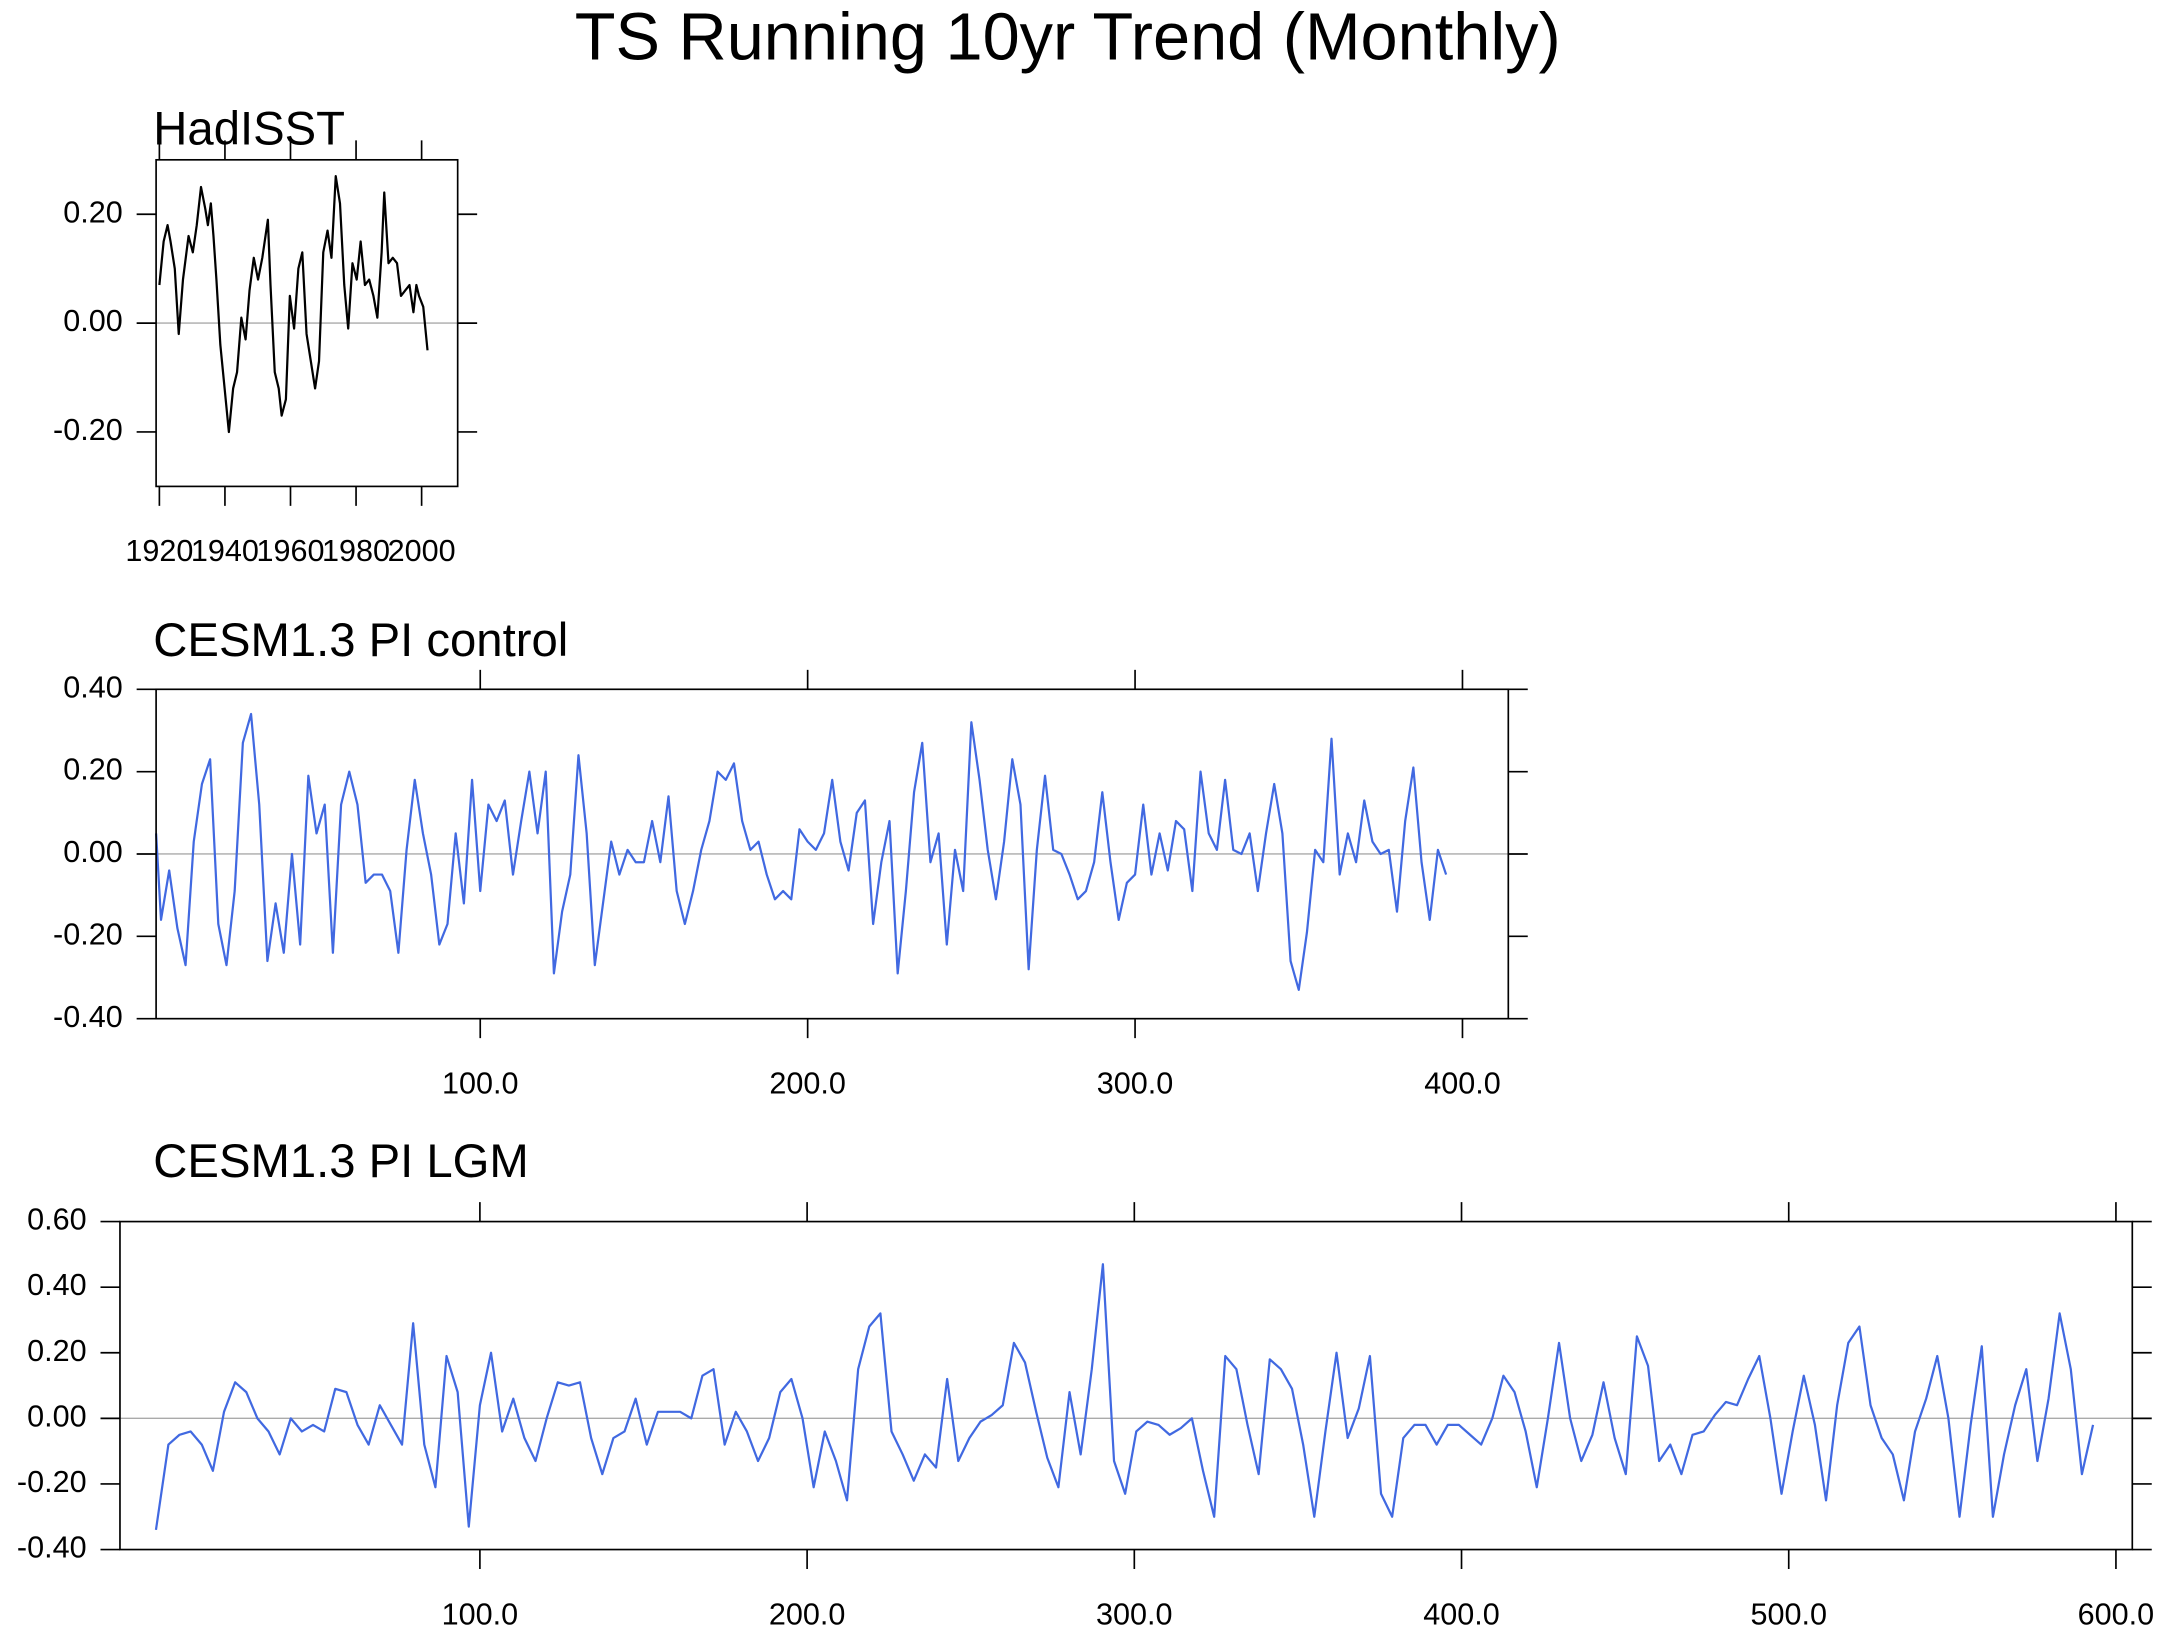  I want to click on x-tick-label: 500.0, so click(1788, 1614).